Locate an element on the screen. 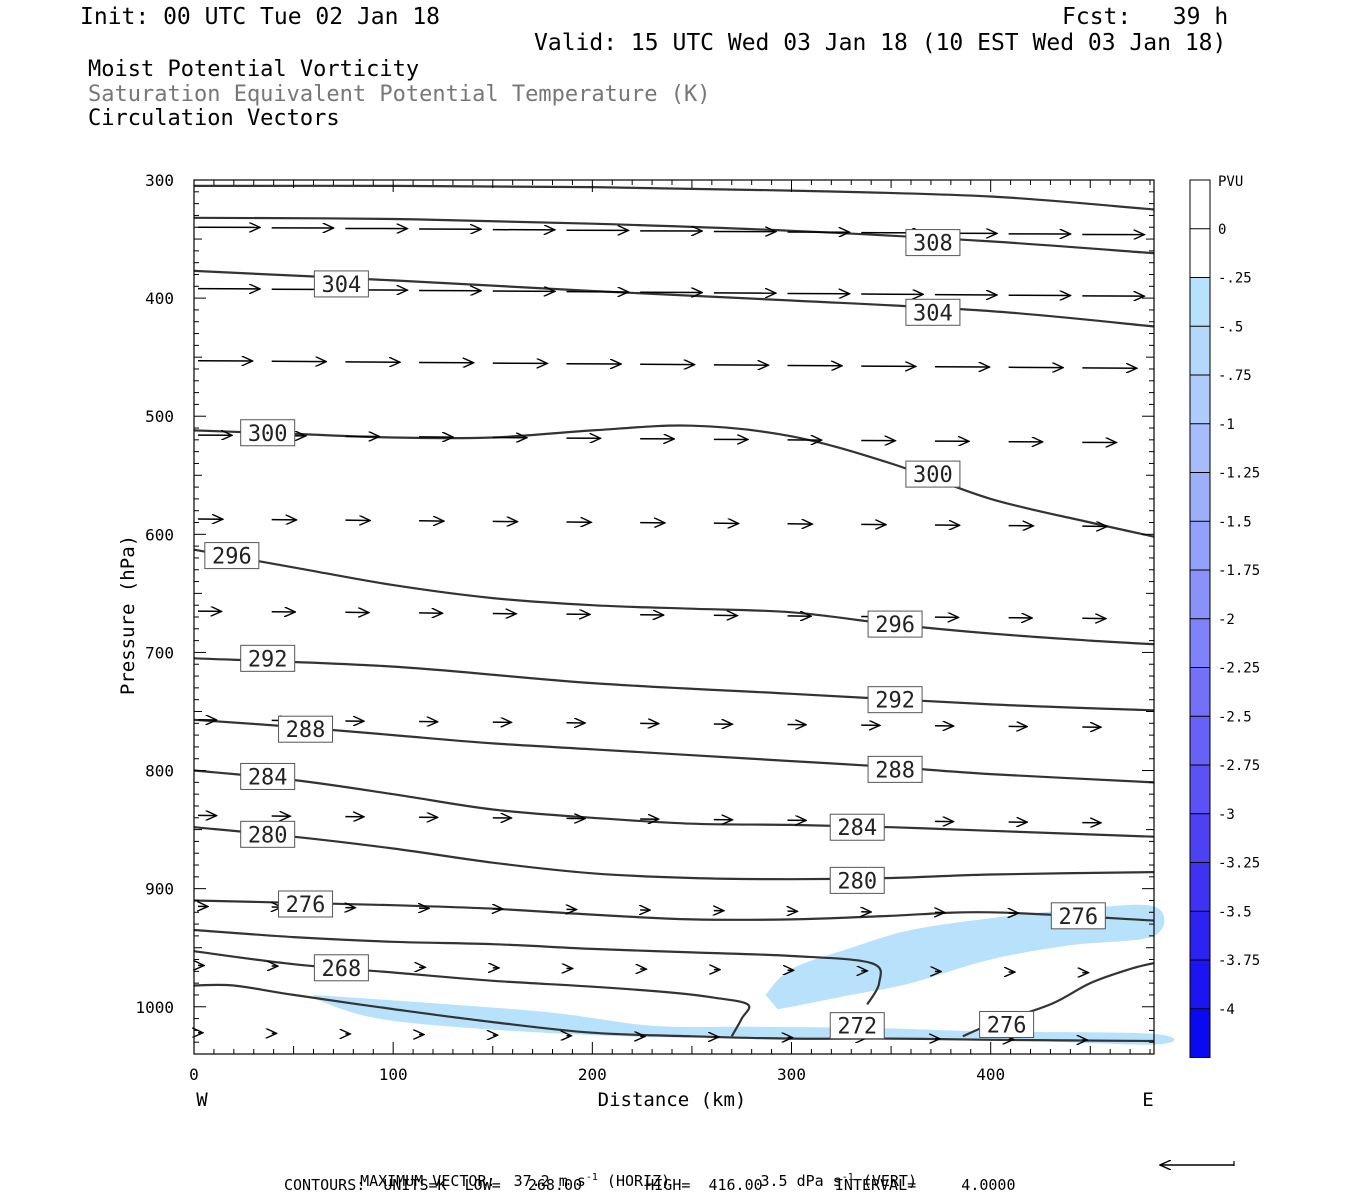  horiz-tag: (HORIZ) is located at coordinates (638, 1181).